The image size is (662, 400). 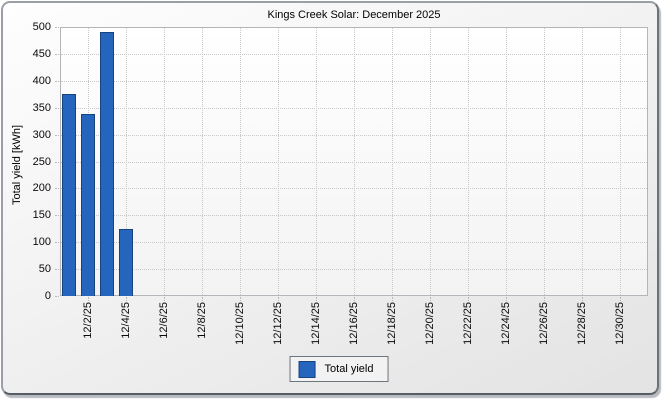 I want to click on chart-title: Kings Creek Solar: December 2025, so click(x=354, y=15).